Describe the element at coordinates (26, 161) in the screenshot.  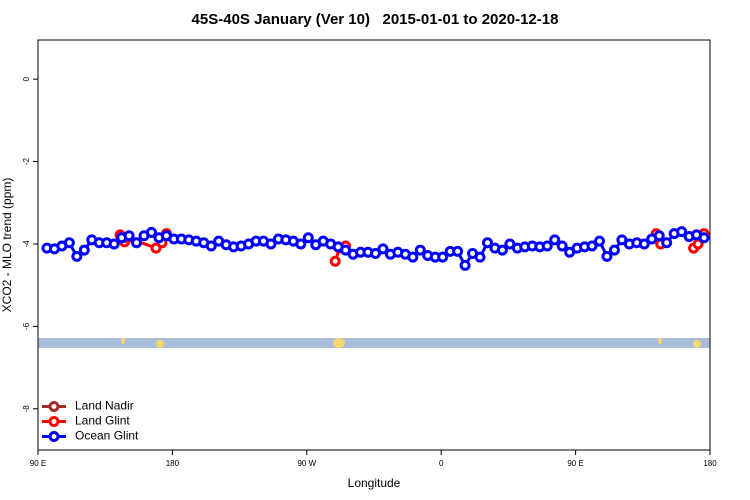
I see `y-tick-label: -2` at that location.